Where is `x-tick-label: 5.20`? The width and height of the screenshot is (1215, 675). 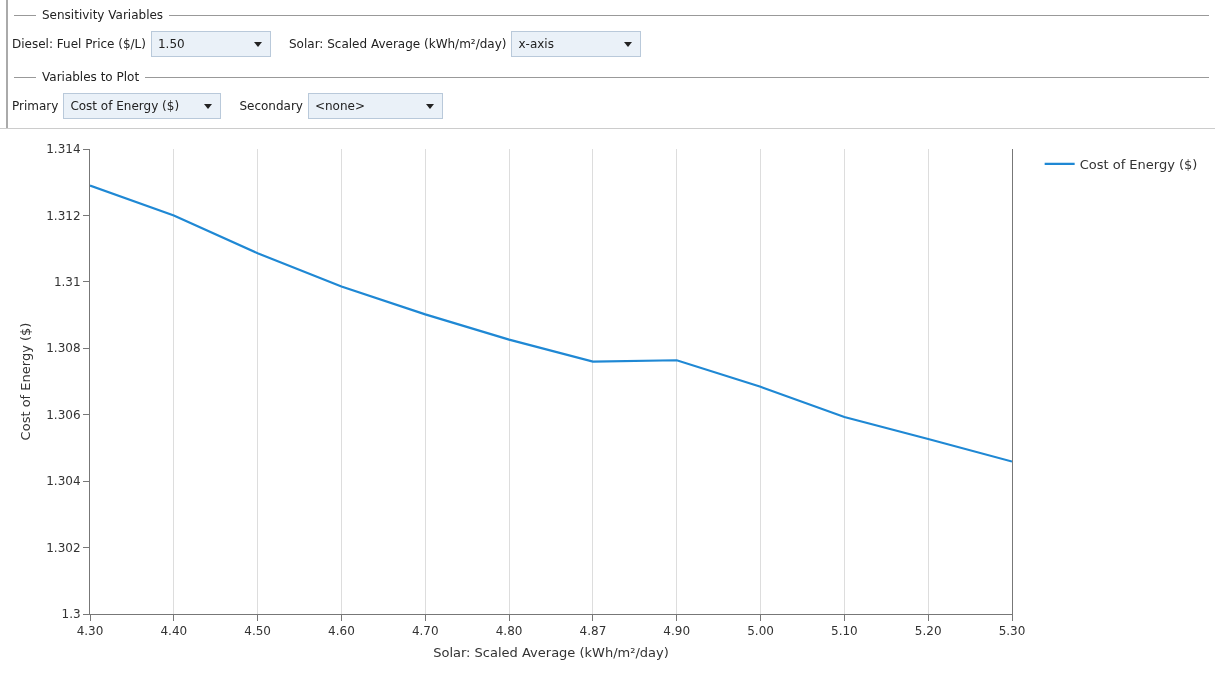
x-tick-label: 5.20 is located at coordinates (928, 631).